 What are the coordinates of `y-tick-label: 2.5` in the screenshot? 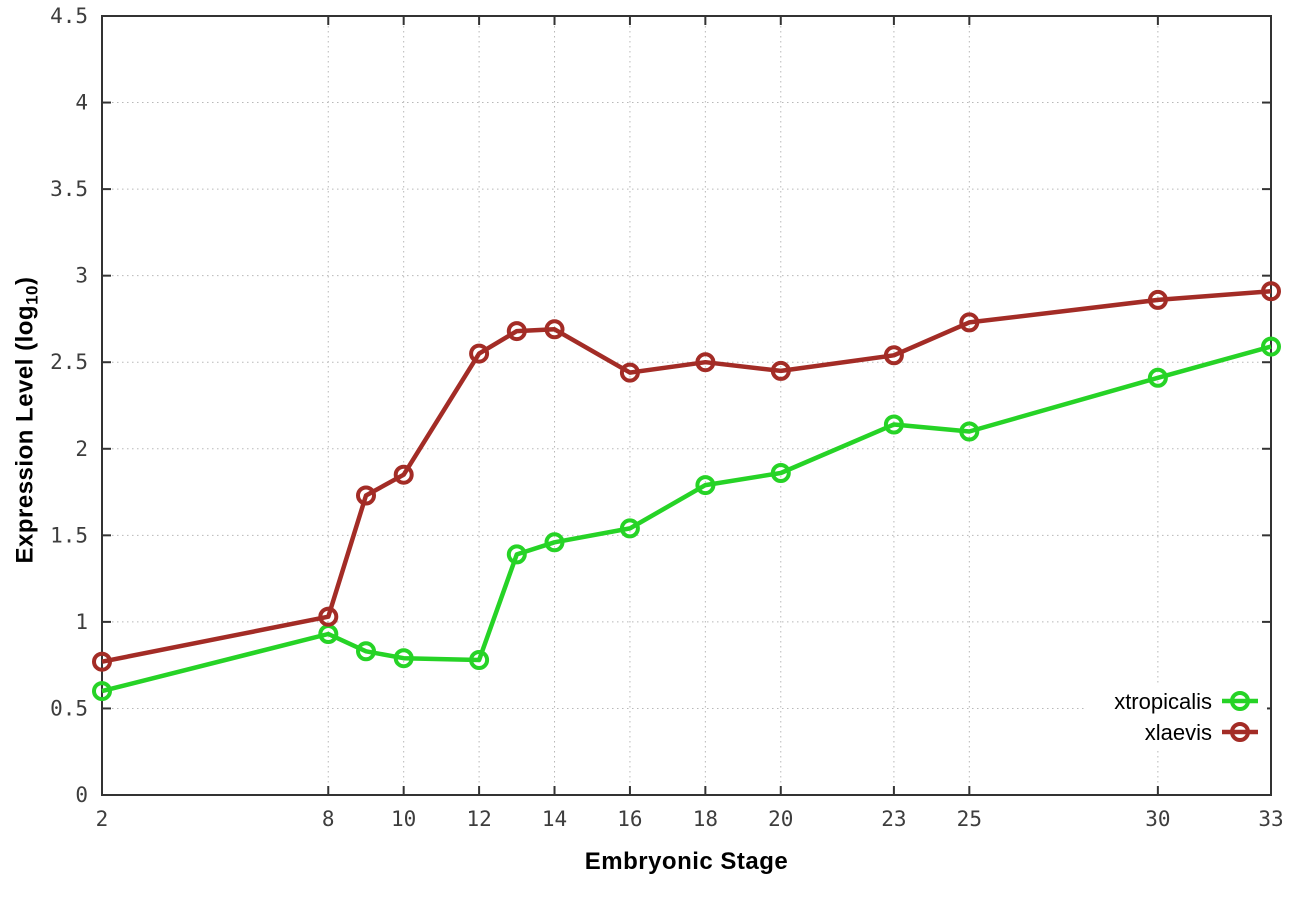 It's located at (69, 362).